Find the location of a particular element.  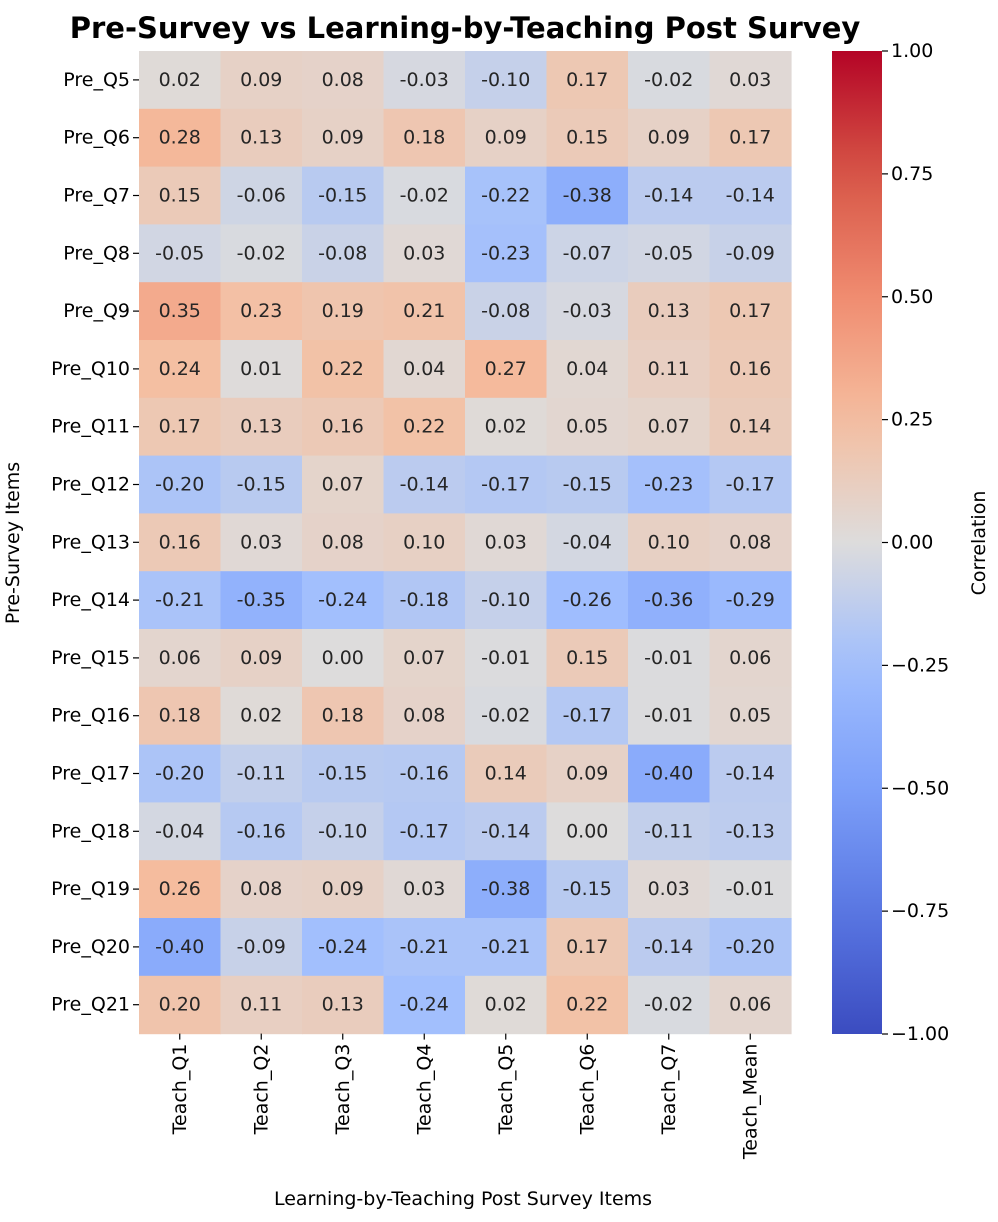

cell-value-label: 0.03 is located at coordinates (261, 542).